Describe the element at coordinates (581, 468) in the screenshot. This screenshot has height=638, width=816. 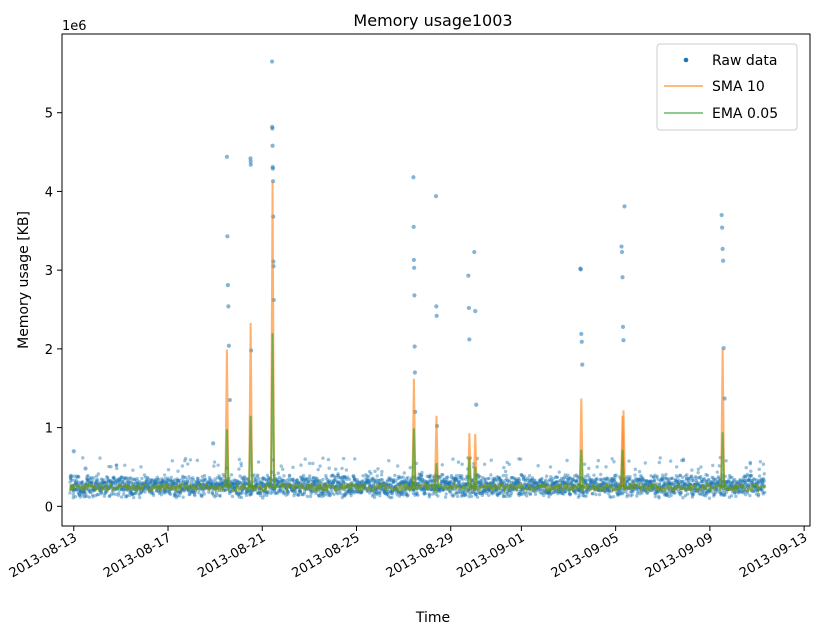
I see `ema-line-spike` at that location.